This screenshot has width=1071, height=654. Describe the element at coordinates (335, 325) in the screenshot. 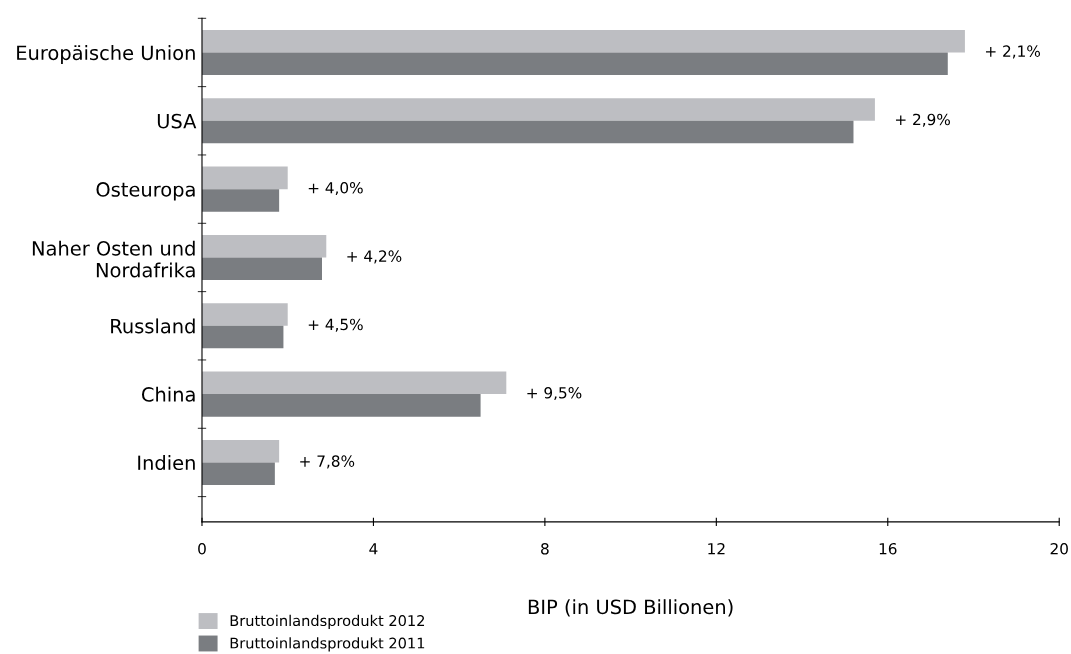

I see `annotation: + 4,5%` at that location.